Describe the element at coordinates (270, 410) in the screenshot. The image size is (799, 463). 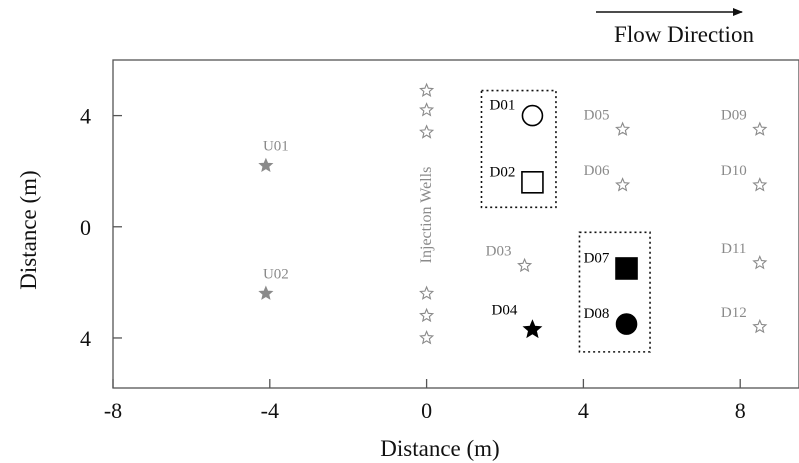
I see `x-tick-label: -4` at that location.